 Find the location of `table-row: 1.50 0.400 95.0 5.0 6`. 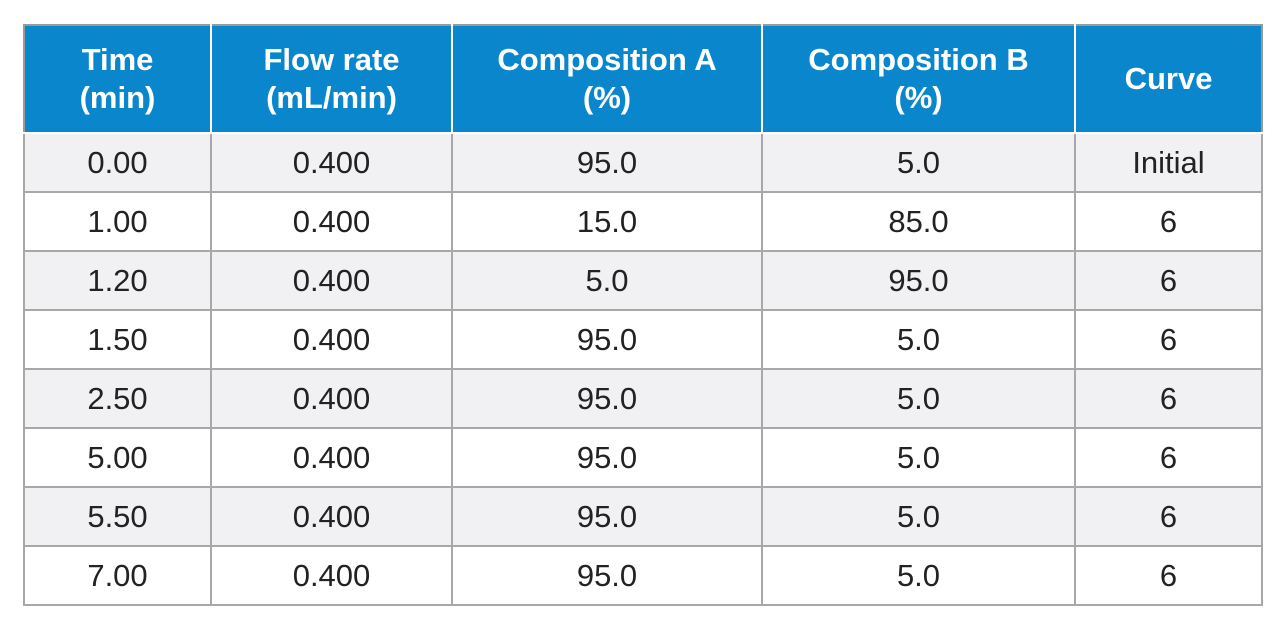

table-row: 1.50 0.400 95.0 5.0 6 is located at coordinates (643, 339).